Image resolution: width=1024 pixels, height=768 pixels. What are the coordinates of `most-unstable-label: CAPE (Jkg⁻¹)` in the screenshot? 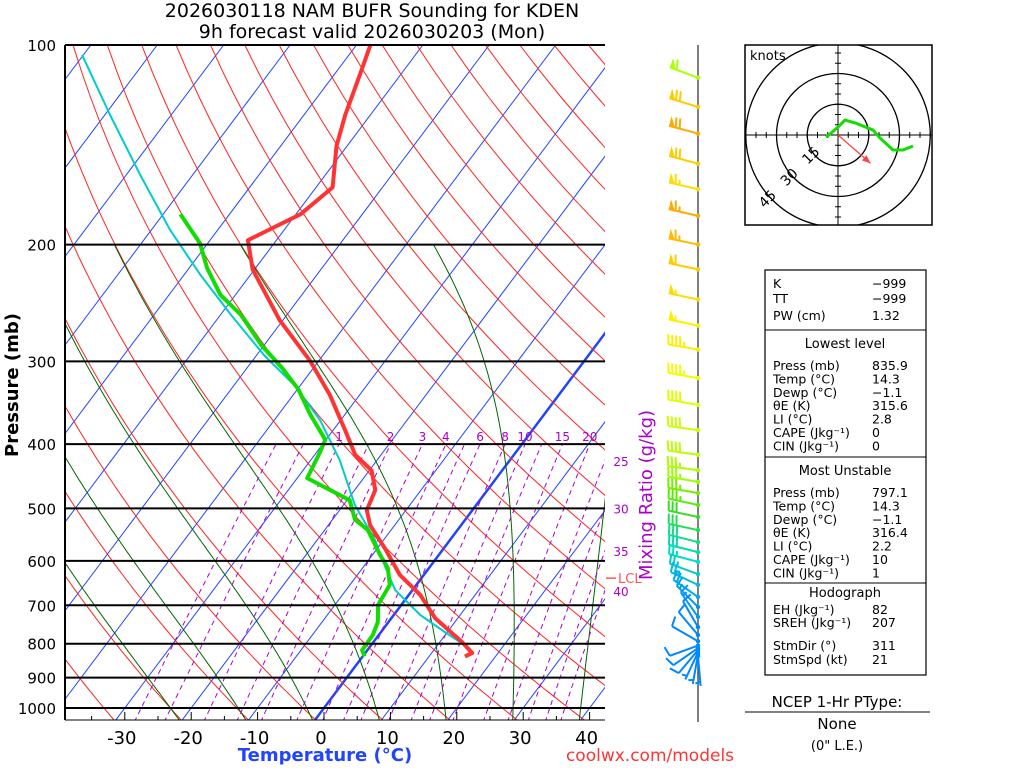 It's located at (811, 559).